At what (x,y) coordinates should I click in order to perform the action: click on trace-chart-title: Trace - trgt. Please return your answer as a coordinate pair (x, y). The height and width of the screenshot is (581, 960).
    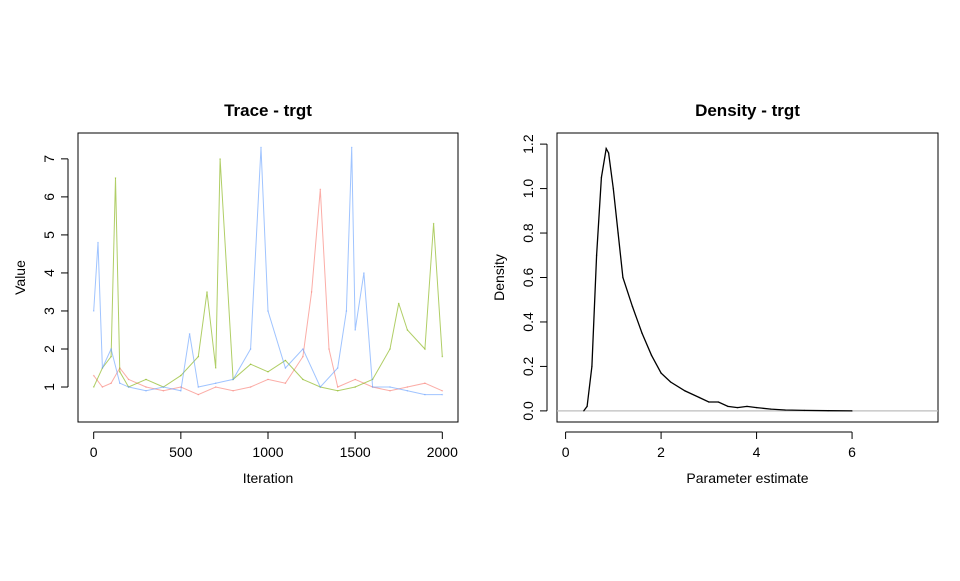
    Looking at the image, I should click on (268, 110).